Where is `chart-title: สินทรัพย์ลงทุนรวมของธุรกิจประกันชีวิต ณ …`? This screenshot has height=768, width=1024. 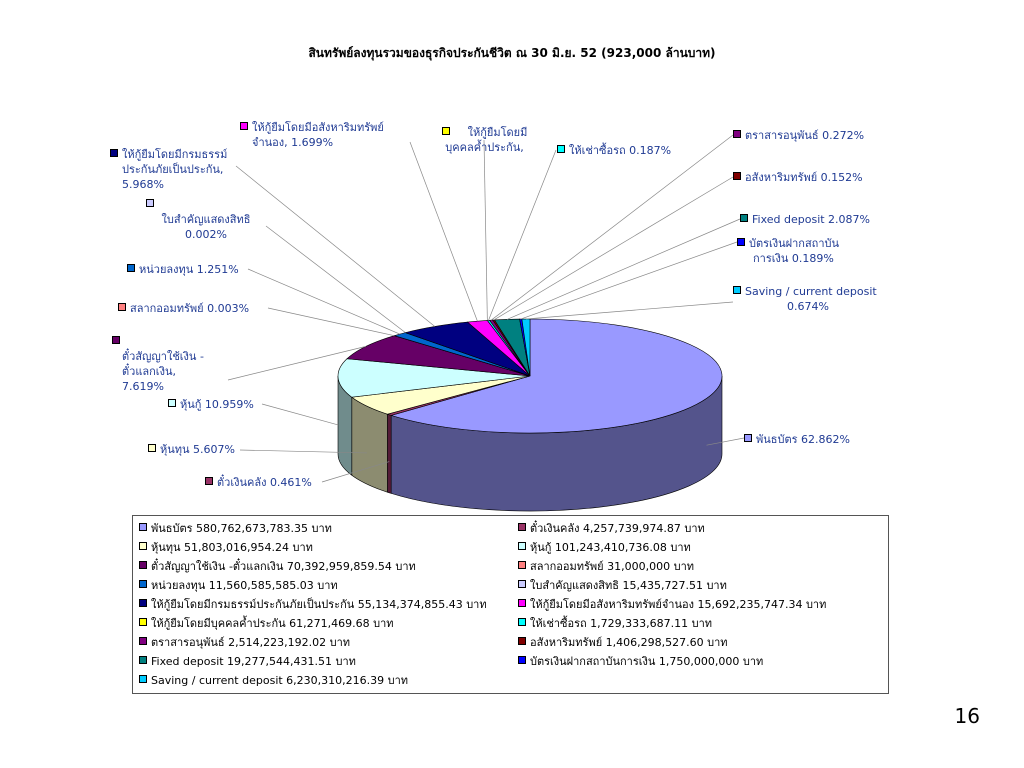
chart-title: สินทรัพย์ลงทุนรวมของธุรกิจประกันชีวิต ณ … is located at coordinates (512, 53).